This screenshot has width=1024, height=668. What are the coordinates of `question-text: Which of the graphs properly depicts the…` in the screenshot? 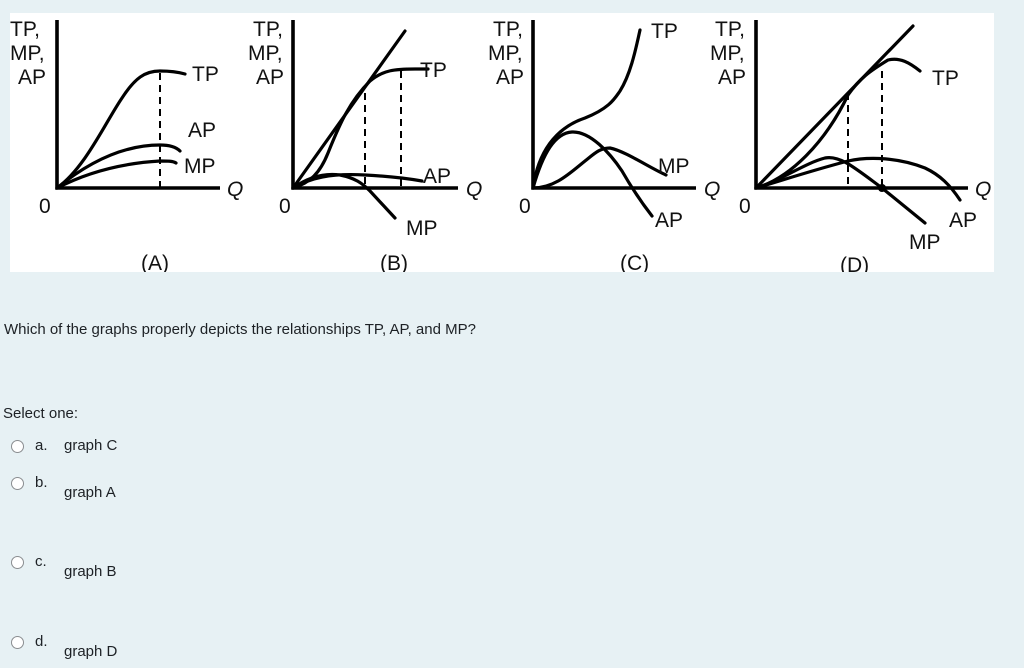 It's located at (240, 329).